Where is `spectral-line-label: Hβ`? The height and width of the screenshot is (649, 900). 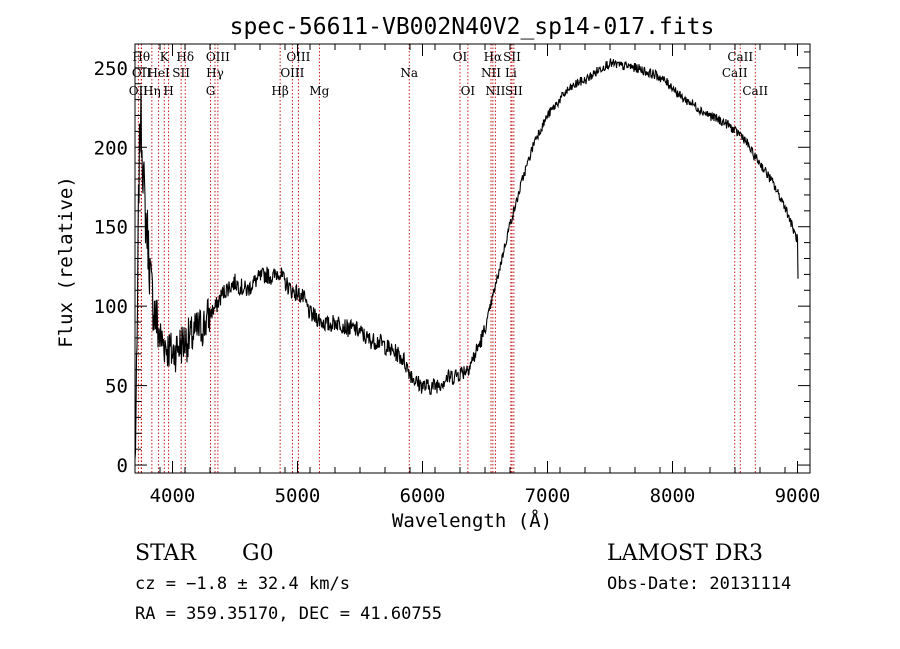 spectral-line-label: Hβ is located at coordinates (279, 91).